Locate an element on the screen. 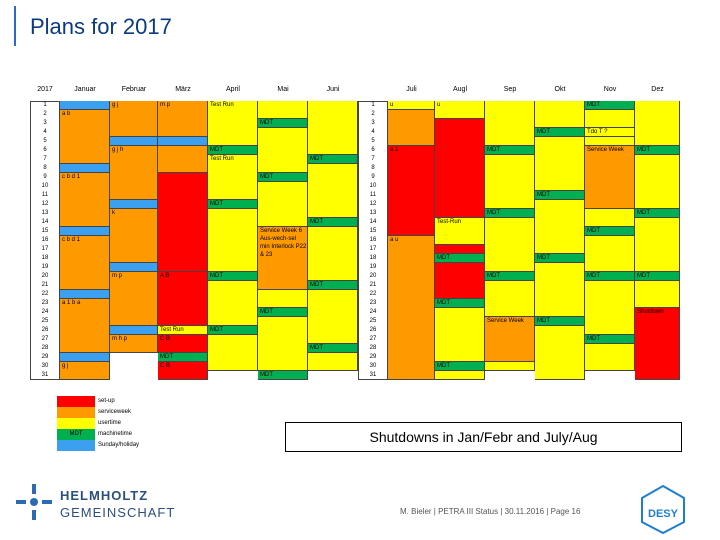 The height and width of the screenshot is (540, 720). day-number: 18 is located at coordinates (373, 258).